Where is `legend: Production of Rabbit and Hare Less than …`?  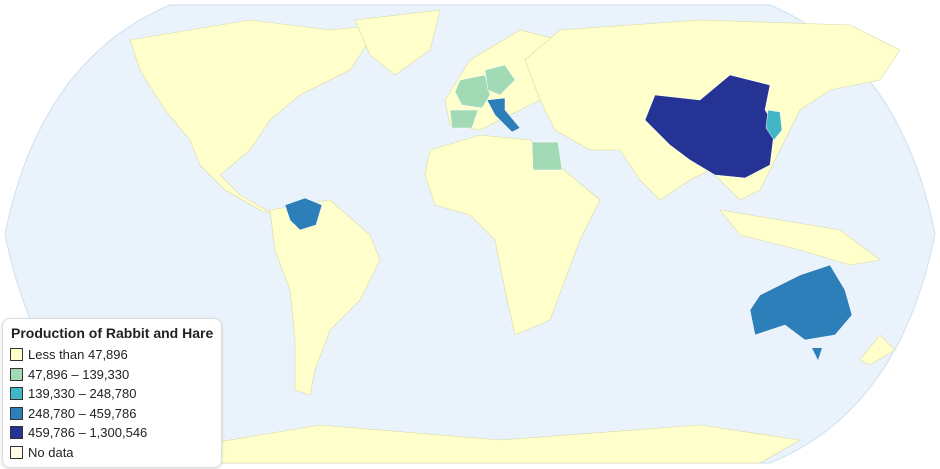 legend: Production of Rabbit and Hare Less than … is located at coordinates (112, 393).